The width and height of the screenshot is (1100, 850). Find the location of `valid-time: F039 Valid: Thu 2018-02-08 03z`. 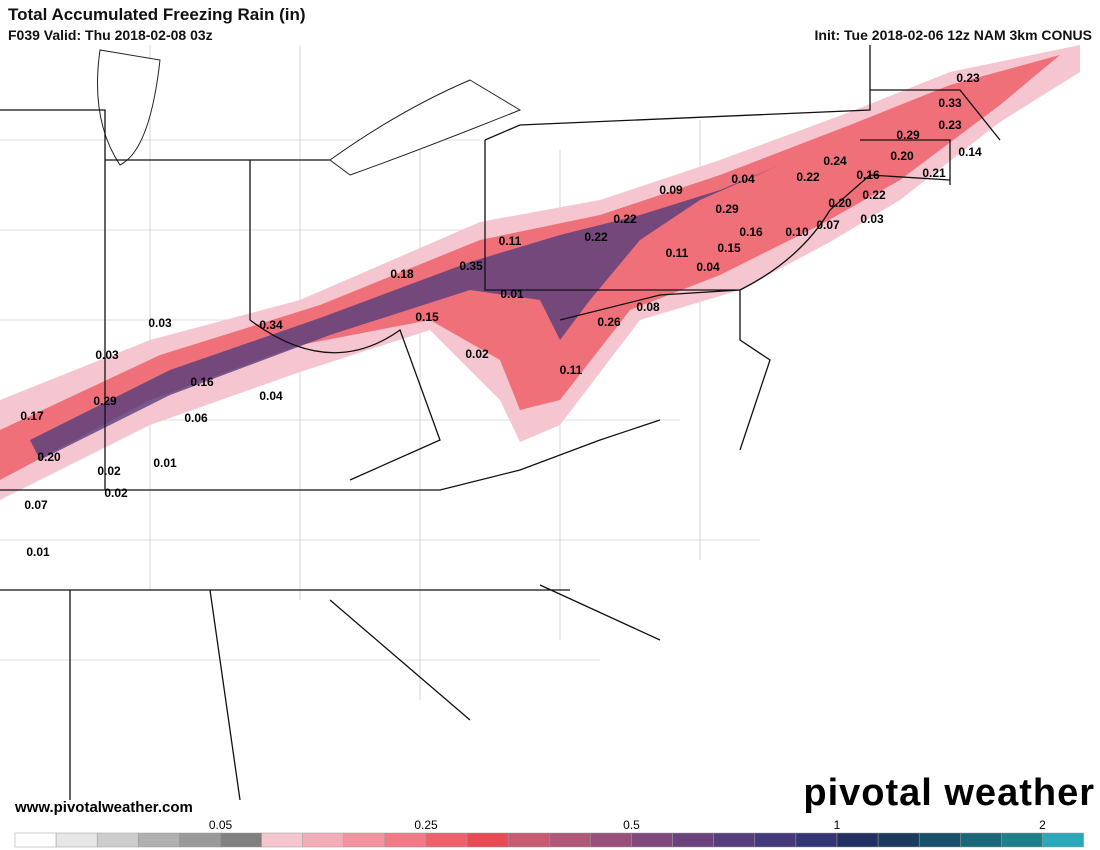

valid-time: F039 Valid: Thu 2018-02-08 03z is located at coordinates (110, 35).